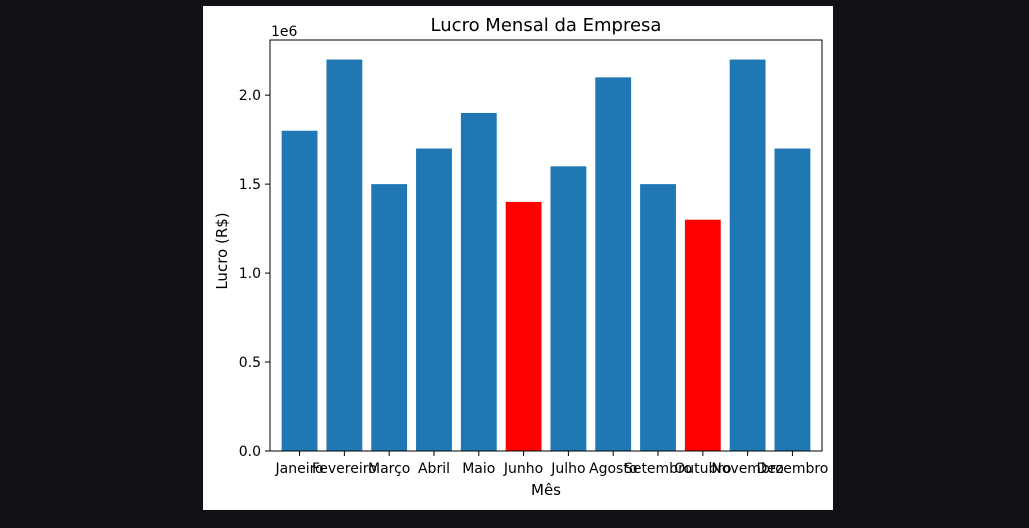 Image resolution: width=1029 pixels, height=528 pixels. I want to click on bar-outubro, so click(702, 335).